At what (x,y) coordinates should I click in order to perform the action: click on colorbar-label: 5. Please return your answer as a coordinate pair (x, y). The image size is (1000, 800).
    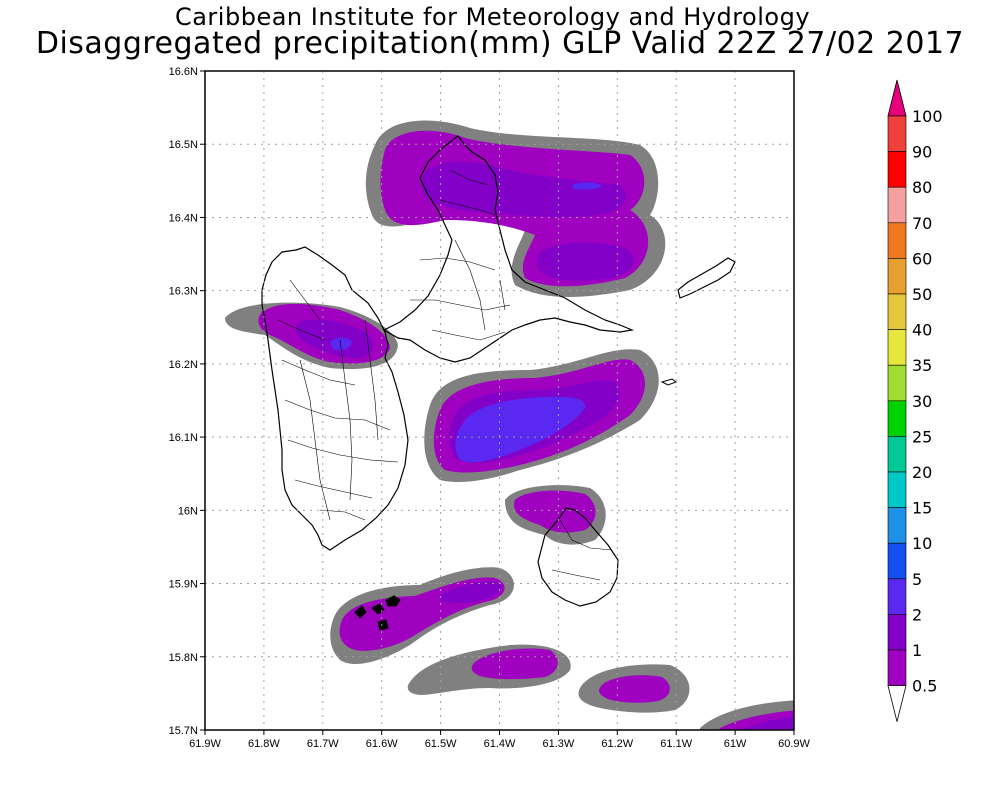
    Looking at the image, I should click on (917, 579).